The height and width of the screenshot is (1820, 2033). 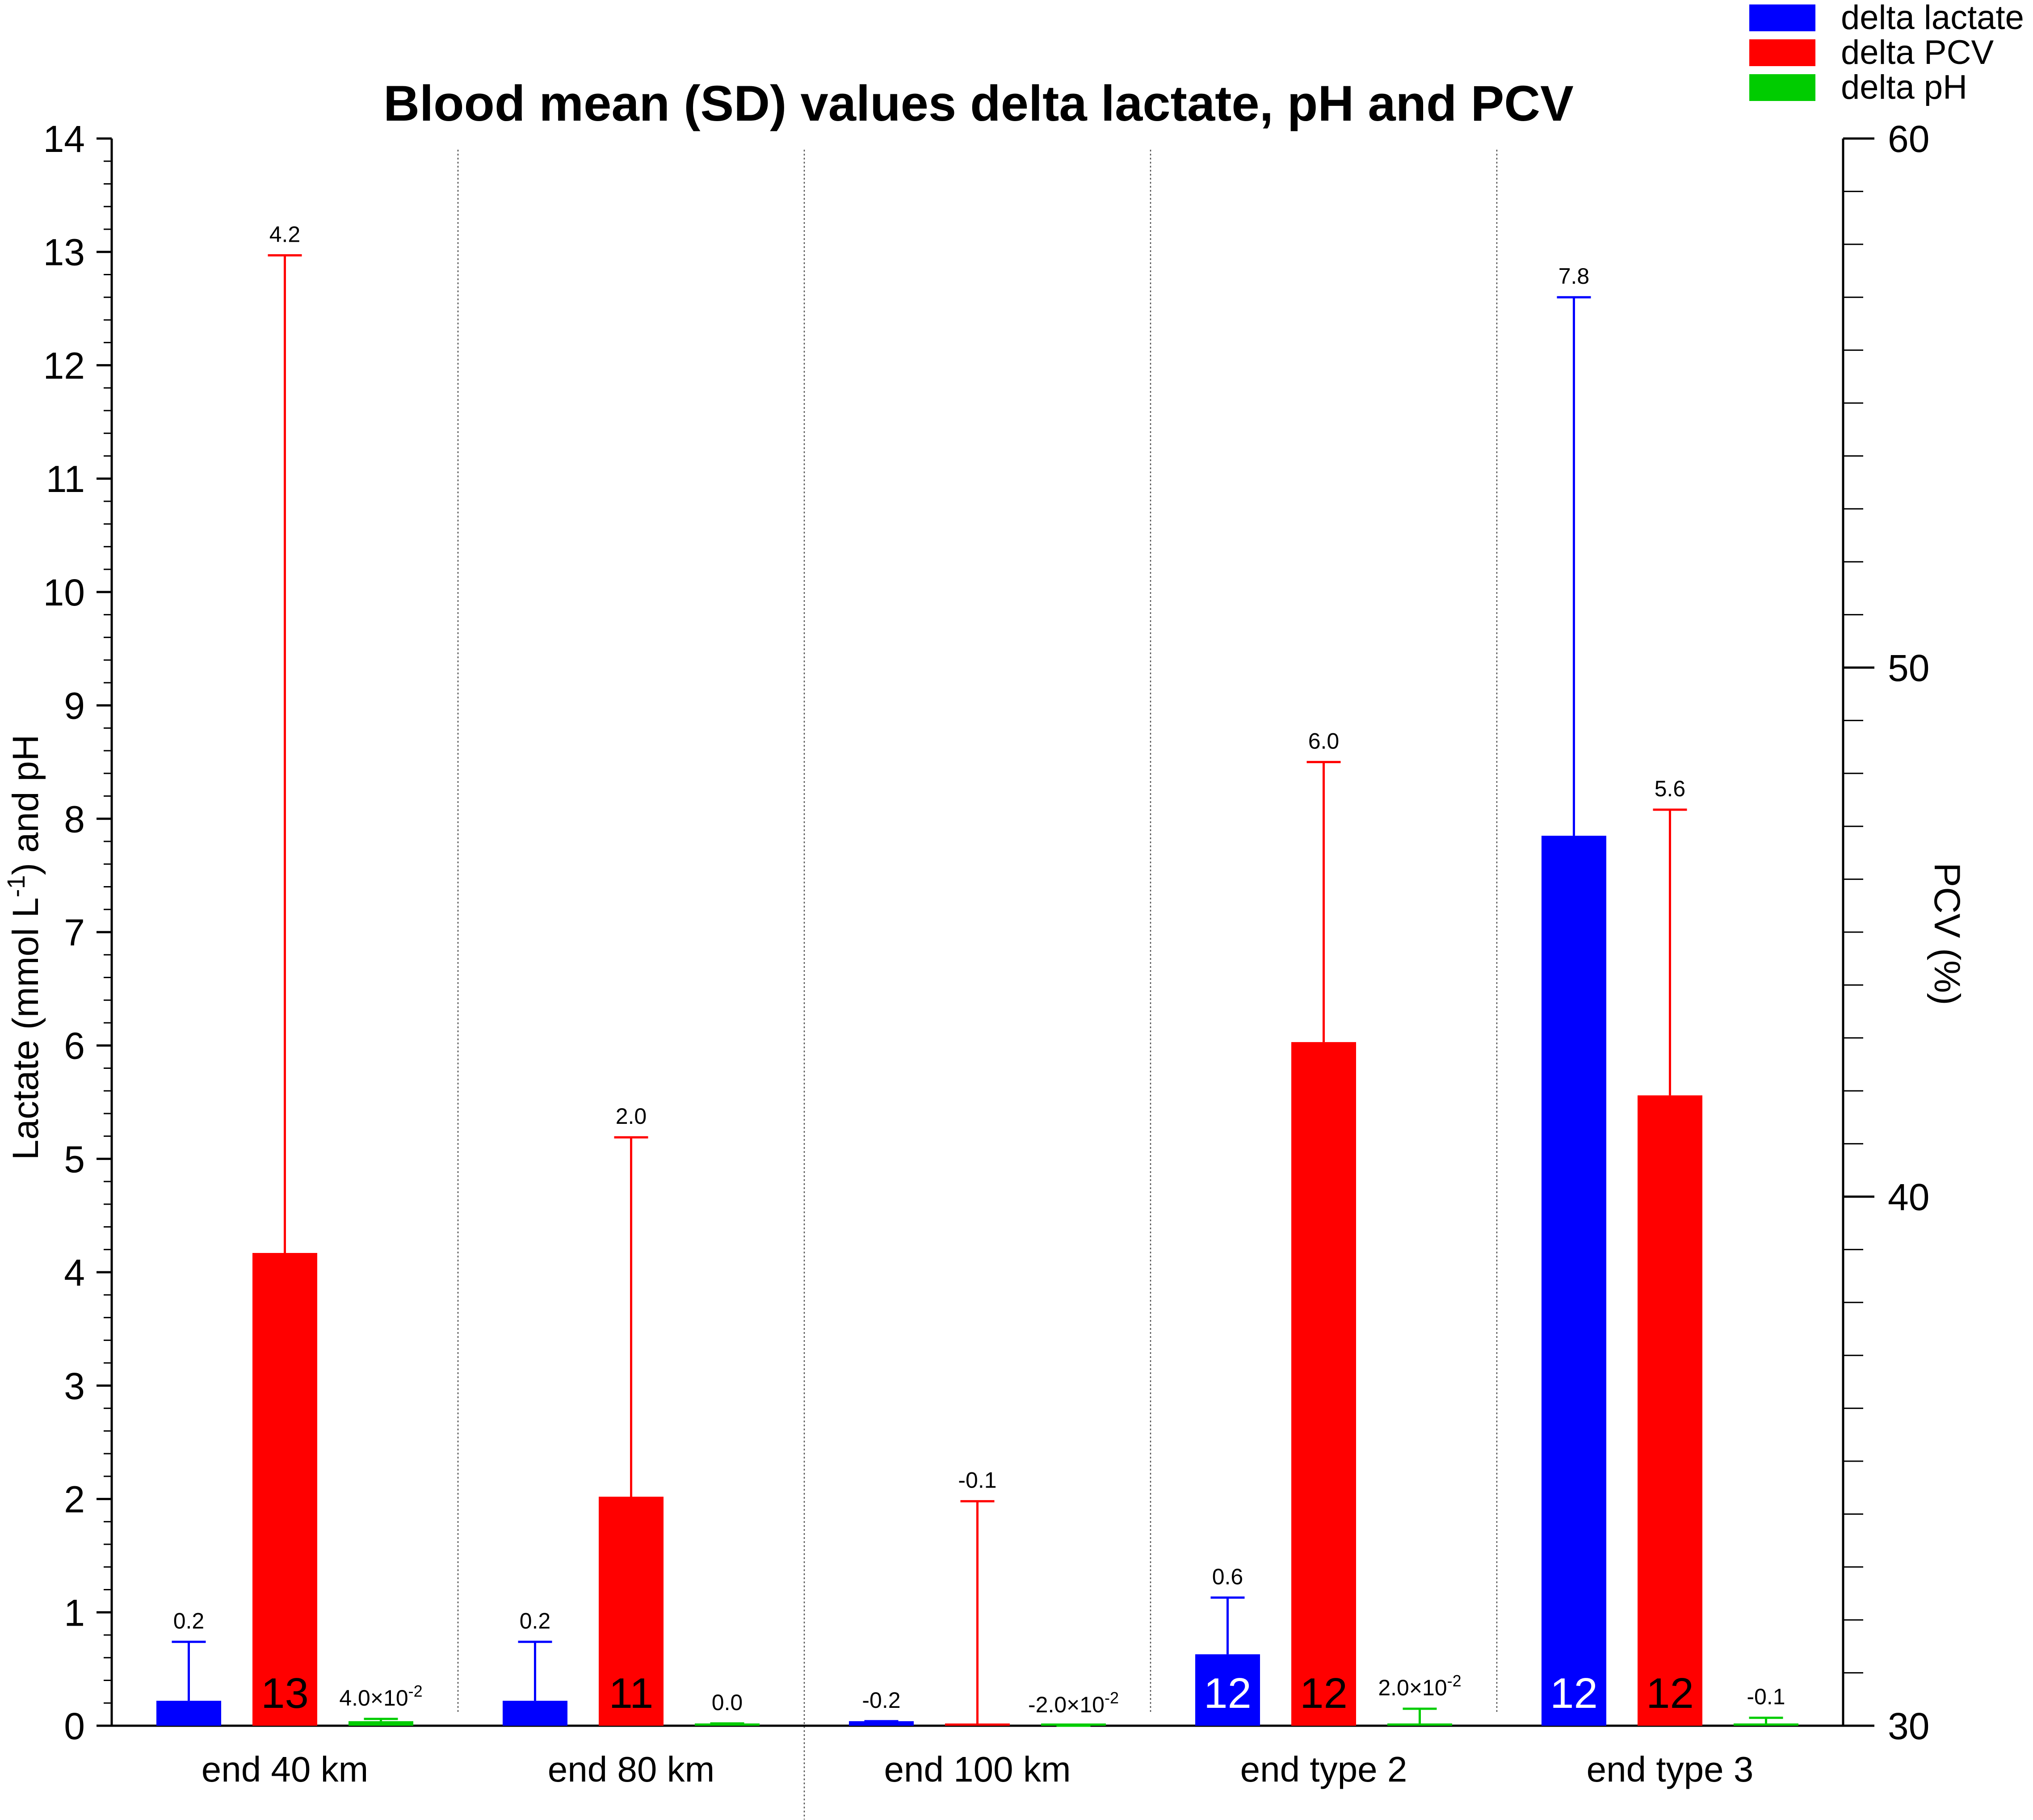 What do you see at coordinates (74, 1159) in the screenshot?
I see `left-tick-label: 5` at bounding box center [74, 1159].